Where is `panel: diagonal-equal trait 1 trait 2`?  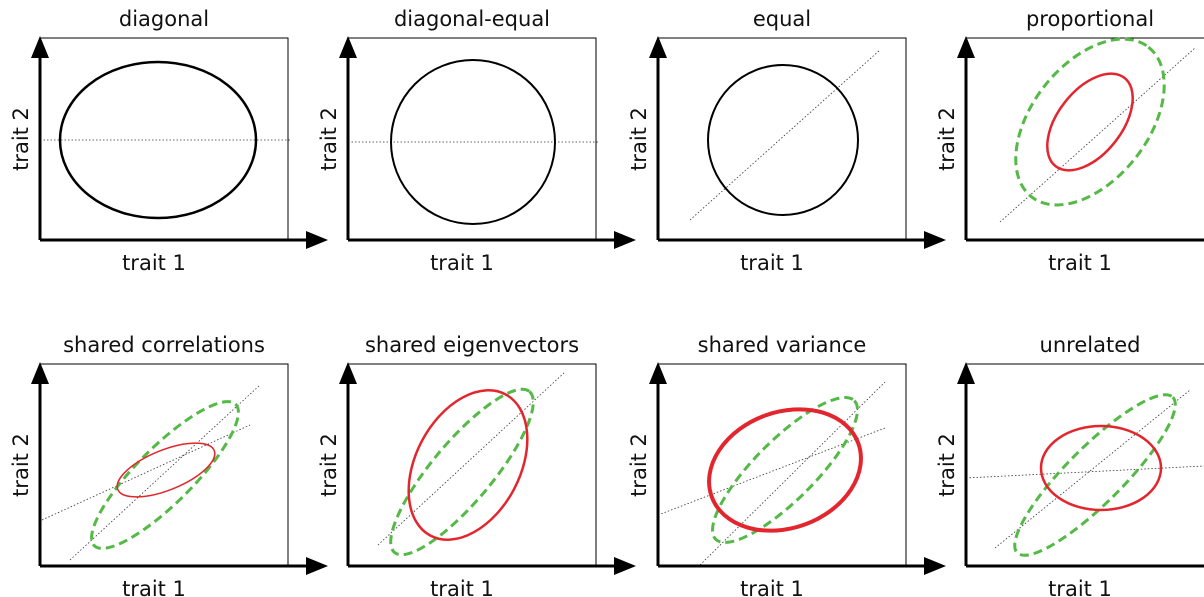
panel: diagonal-equal trait 1 trait 2 is located at coordinates (476, 141).